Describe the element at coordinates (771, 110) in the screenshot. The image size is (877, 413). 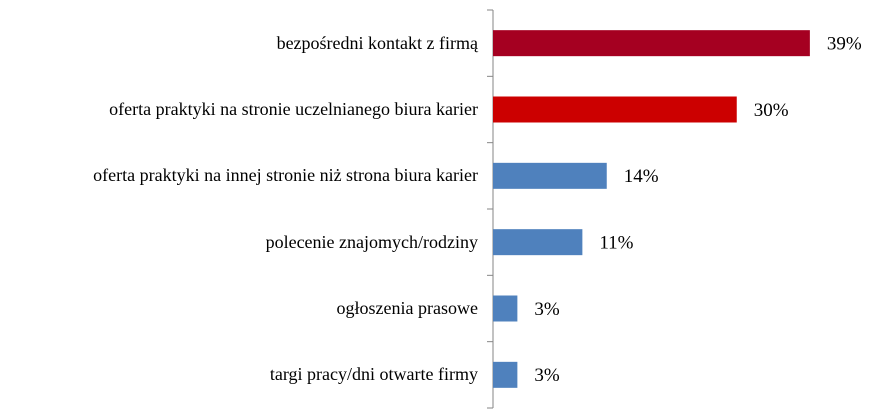
I see `value-label: 30%` at that location.